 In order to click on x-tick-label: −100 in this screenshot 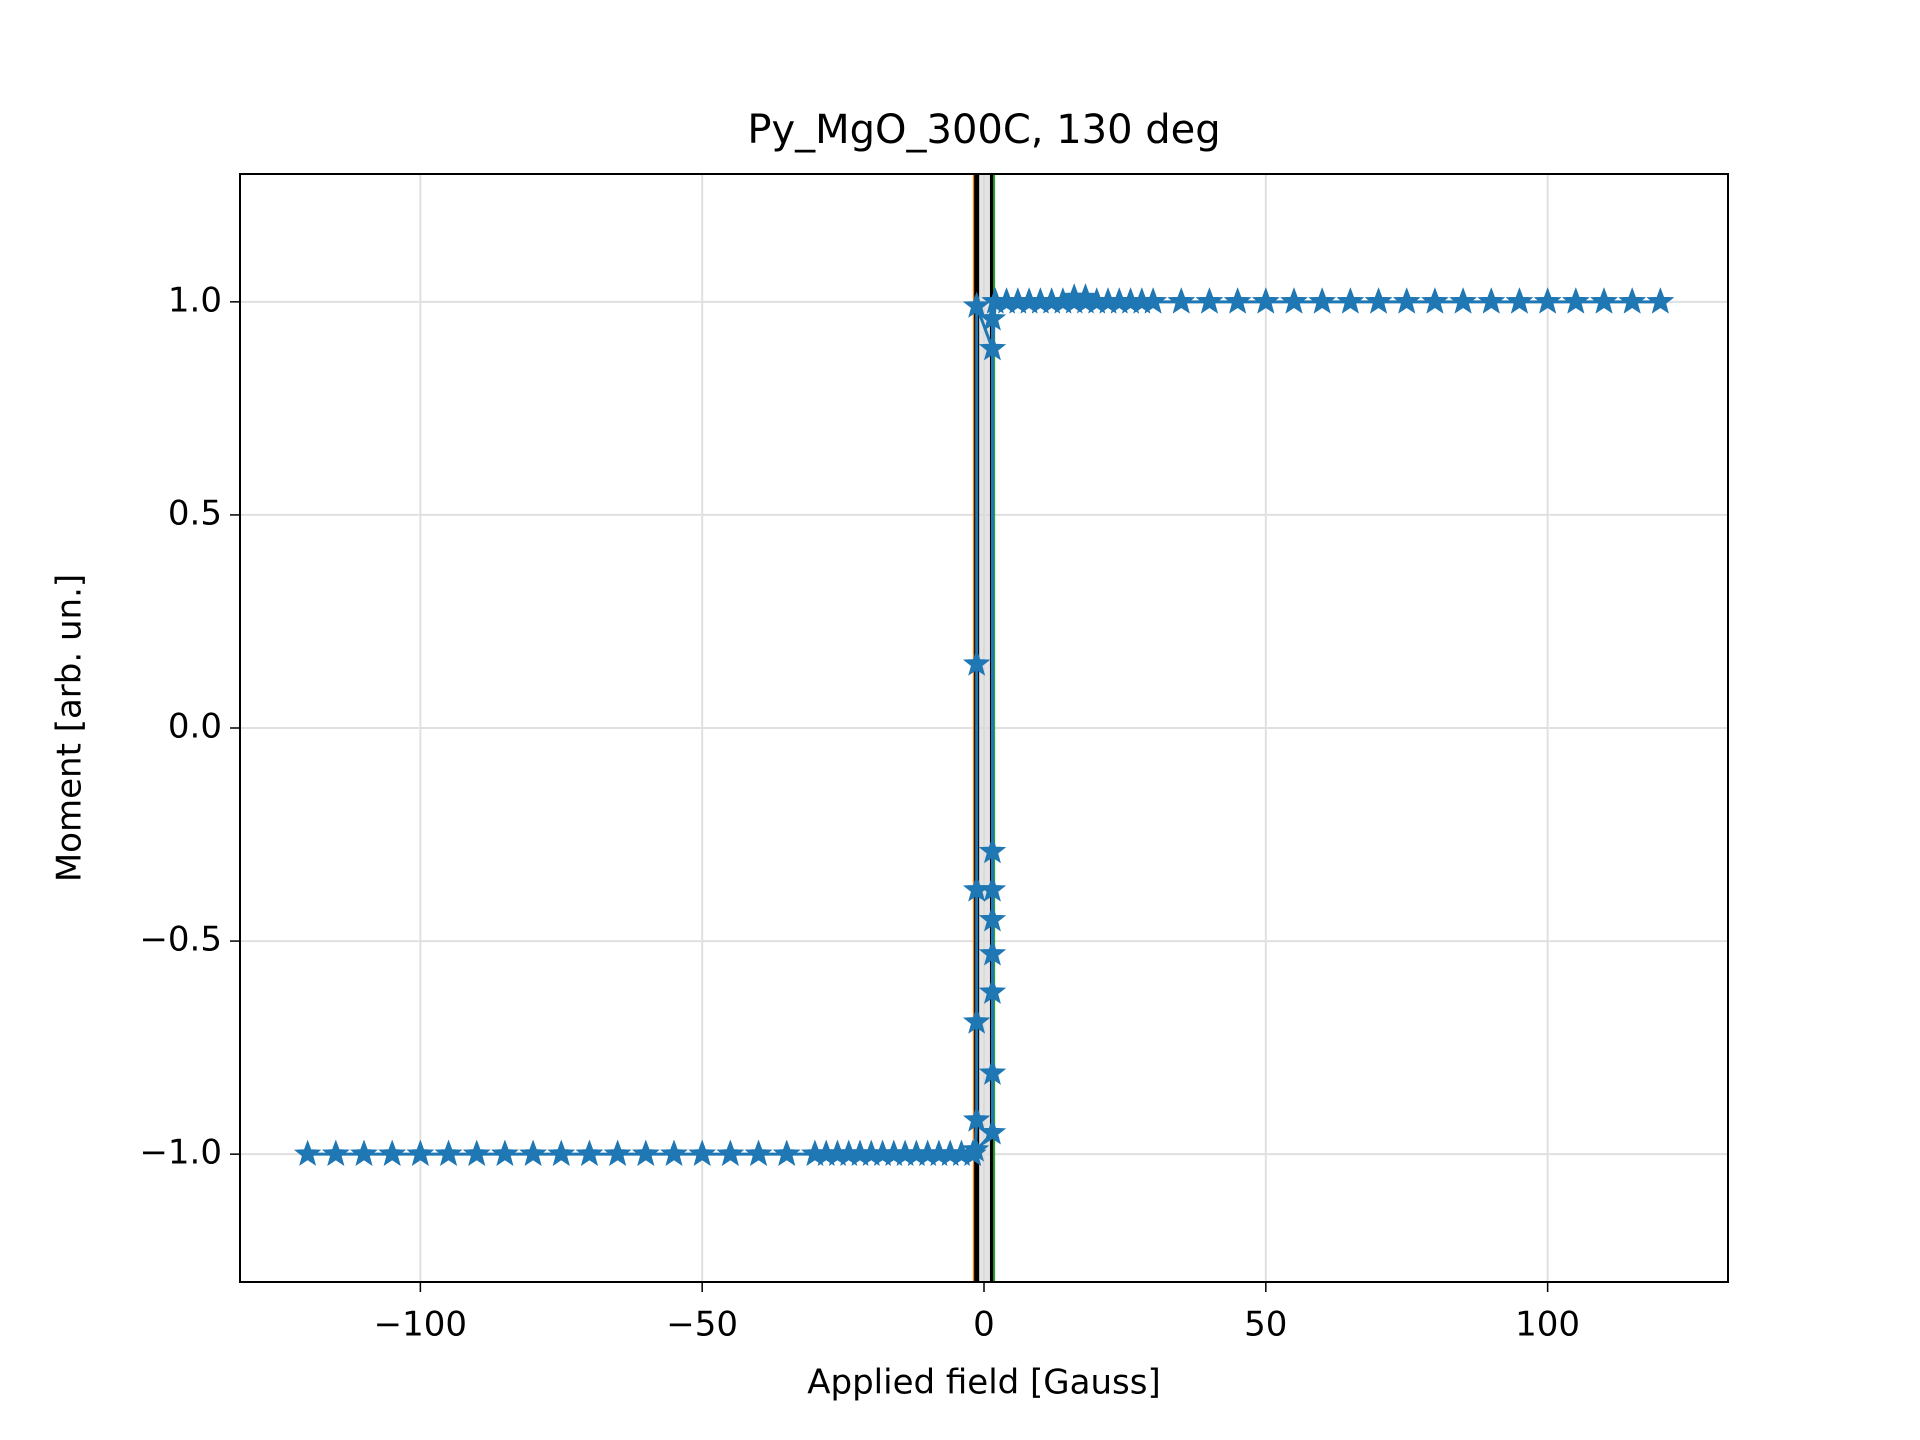, I will do `click(420, 1325)`.